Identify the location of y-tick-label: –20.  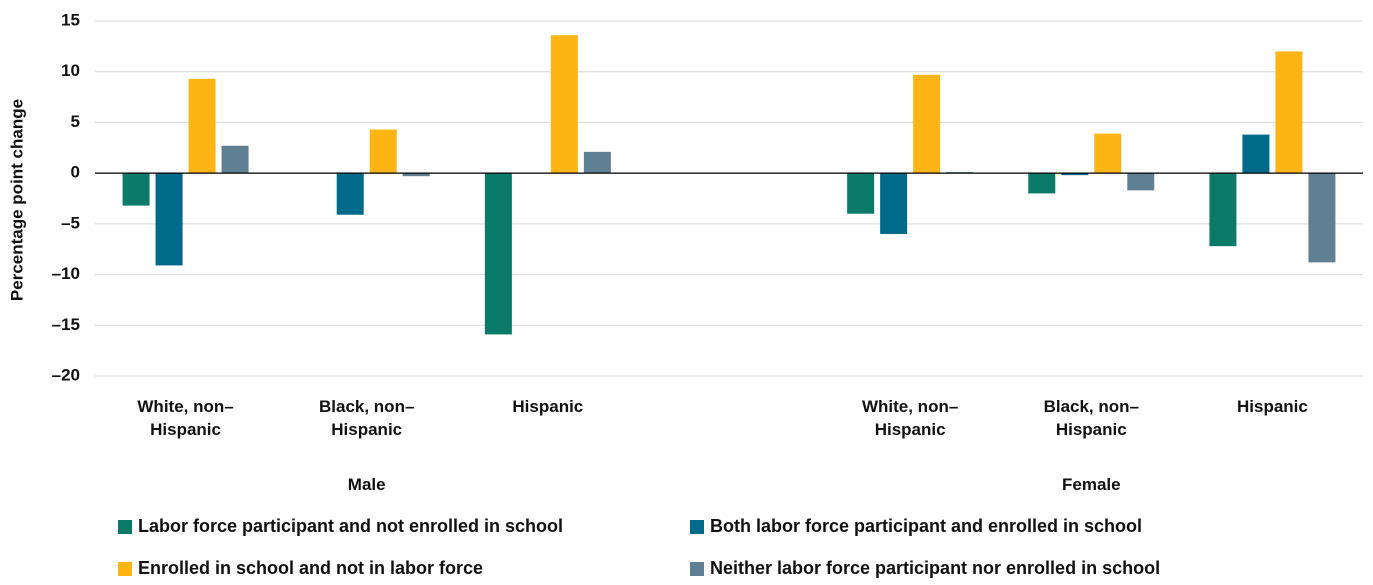
(66, 374).